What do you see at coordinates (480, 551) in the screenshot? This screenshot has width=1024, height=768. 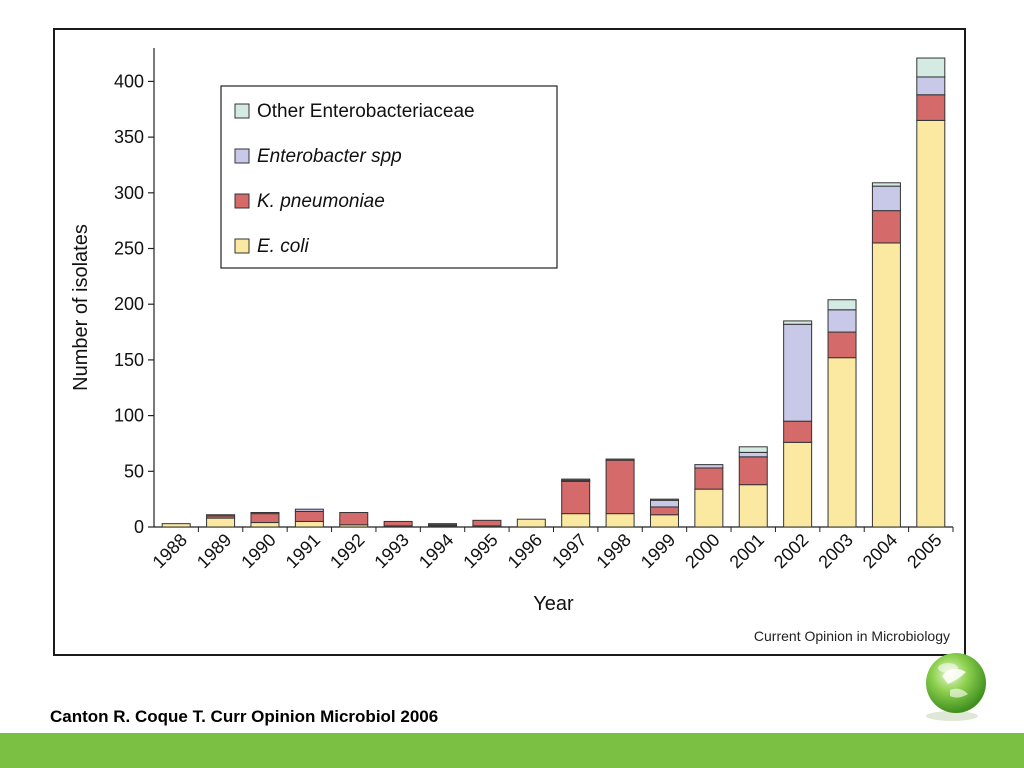 I see `x-tick-label: 1995` at bounding box center [480, 551].